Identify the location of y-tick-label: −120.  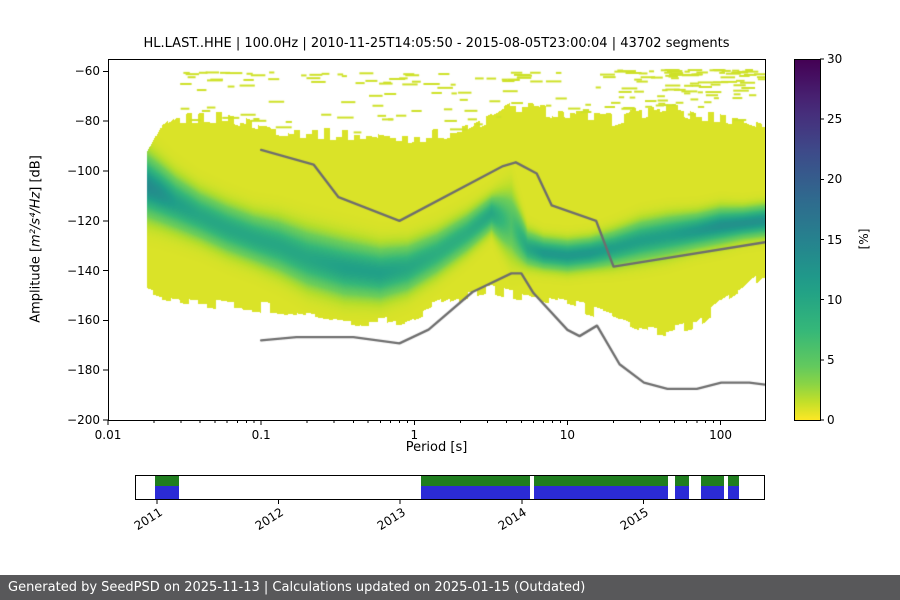
(83, 220).